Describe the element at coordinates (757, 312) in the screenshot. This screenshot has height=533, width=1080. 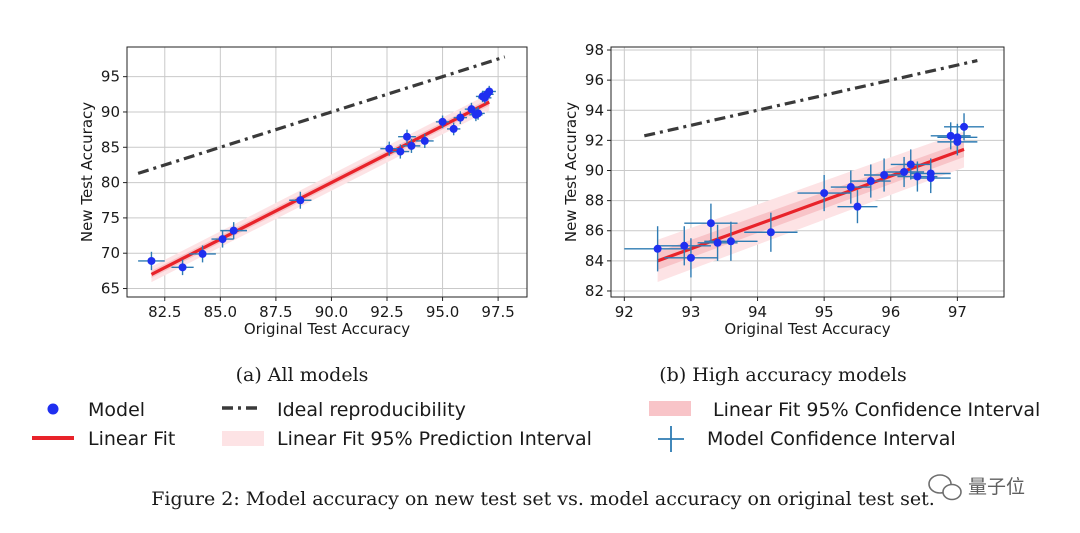
I see `x-tick-label: 94` at that location.